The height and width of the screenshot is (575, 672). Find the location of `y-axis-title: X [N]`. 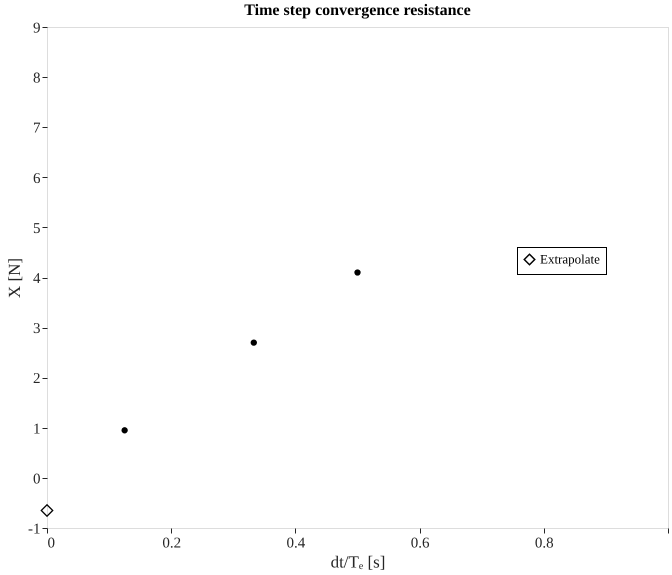

y-axis-title: X [N] is located at coordinates (14, 278).